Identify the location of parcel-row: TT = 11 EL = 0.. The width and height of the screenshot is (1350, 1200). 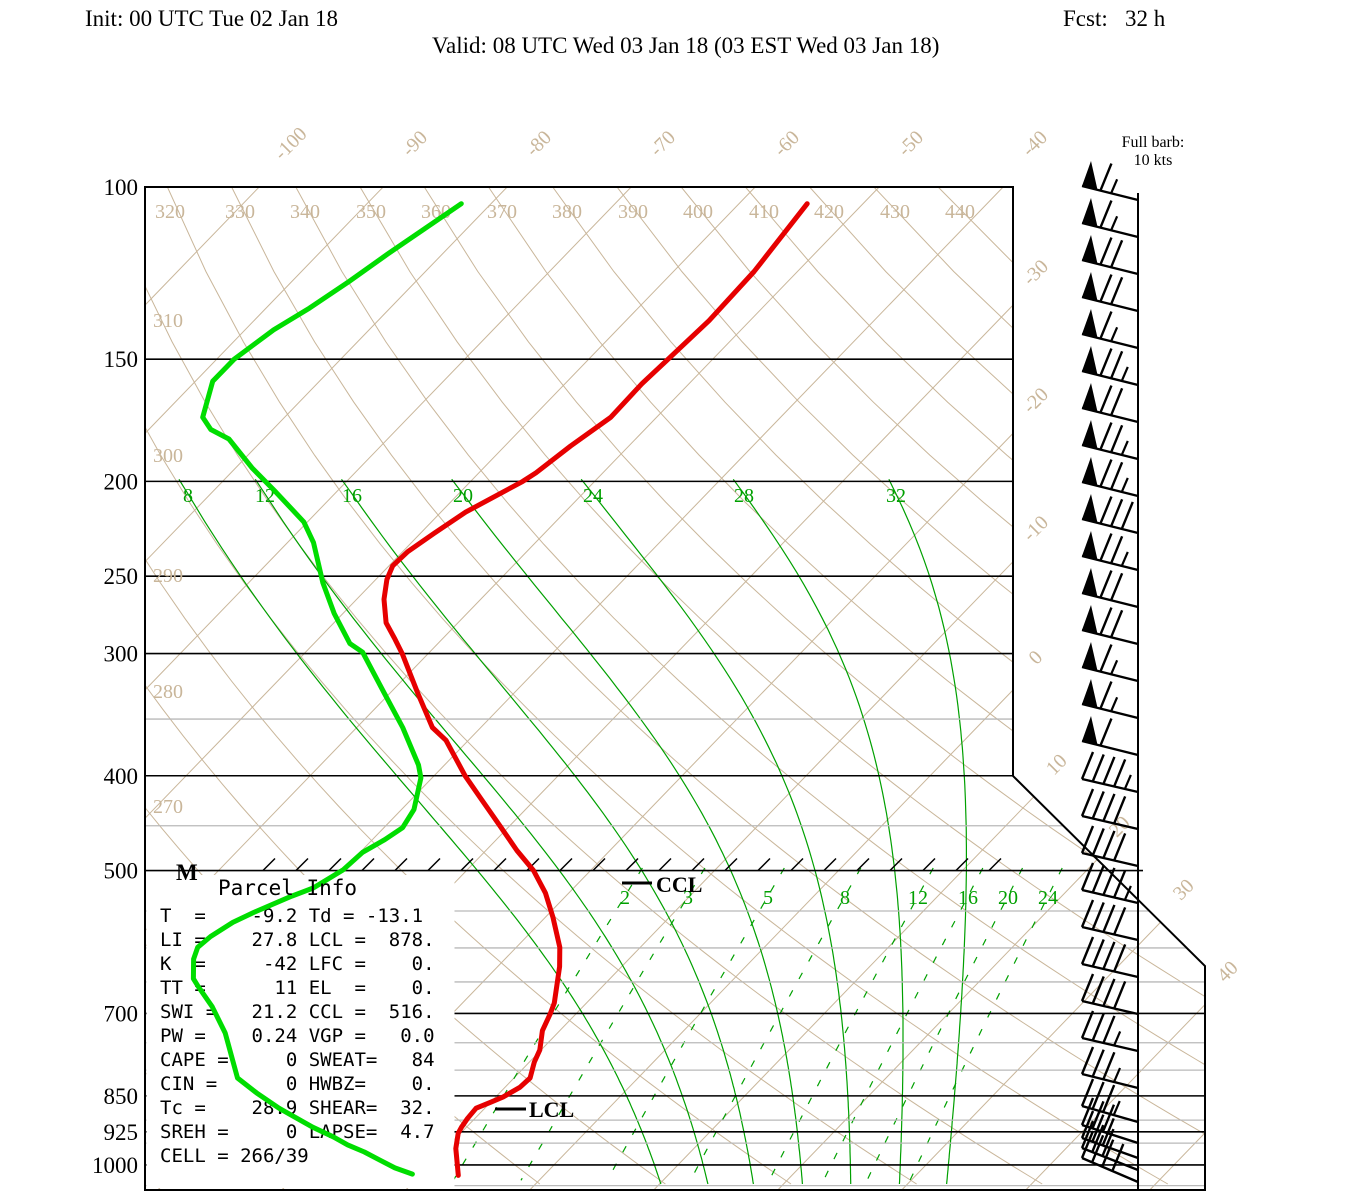
(297, 988).